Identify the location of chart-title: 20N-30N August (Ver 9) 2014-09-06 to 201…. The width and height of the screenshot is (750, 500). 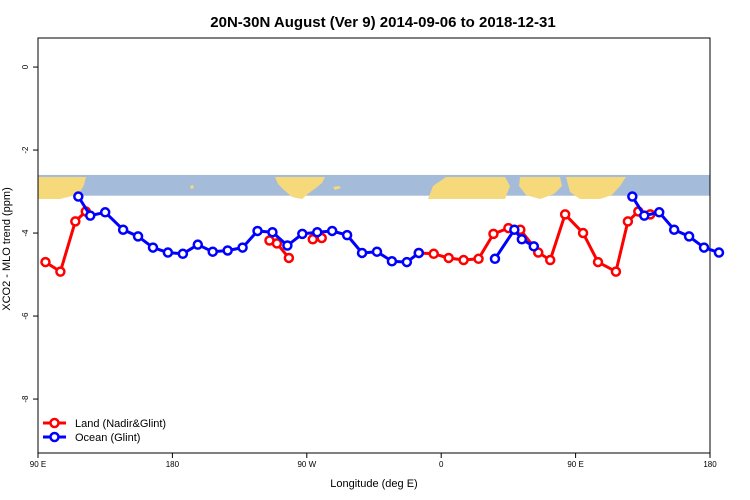
(382, 22).